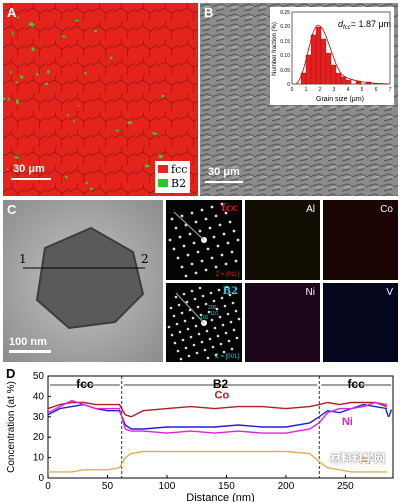 The image size is (401, 502). What do you see at coordinates (365, 461) in the screenshot?
I see `series-label-al: Al` at bounding box center [365, 461].